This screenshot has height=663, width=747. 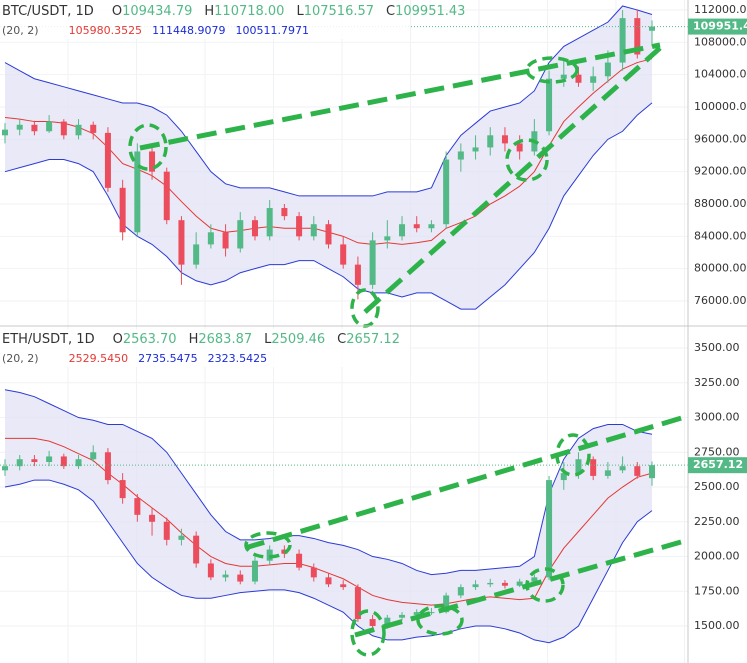 I want to click on indicator-line: (20, 2) 2529.5450 2735.5475 2323.5425, so click(x=134, y=358).